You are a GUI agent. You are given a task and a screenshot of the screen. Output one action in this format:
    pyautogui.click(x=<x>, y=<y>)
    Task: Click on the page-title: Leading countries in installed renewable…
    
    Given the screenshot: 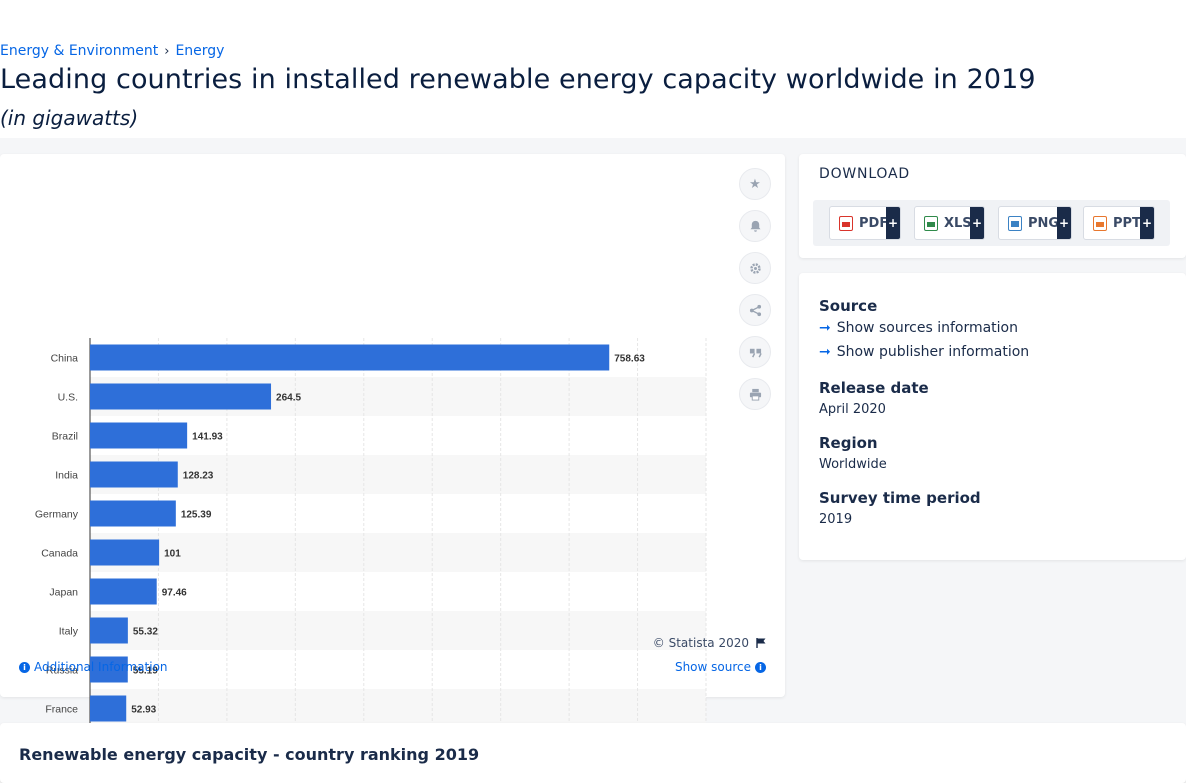 What is the action you would take?
    pyautogui.click(x=518, y=79)
    